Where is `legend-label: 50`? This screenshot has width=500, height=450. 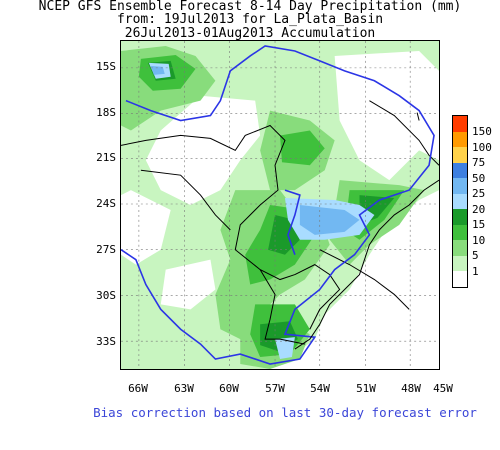
legend-label: 50 is located at coordinates (479, 178).